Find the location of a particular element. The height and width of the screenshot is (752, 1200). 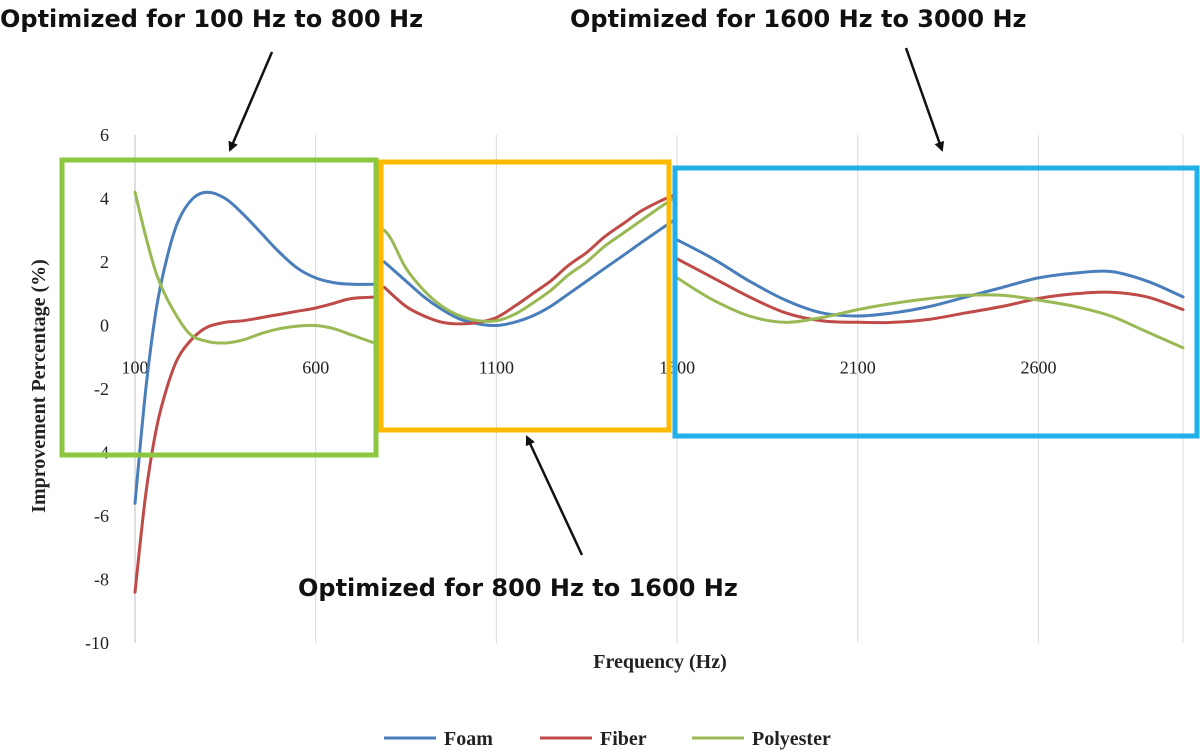

legend-label-fiber: Fiber is located at coordinates (623, 739).